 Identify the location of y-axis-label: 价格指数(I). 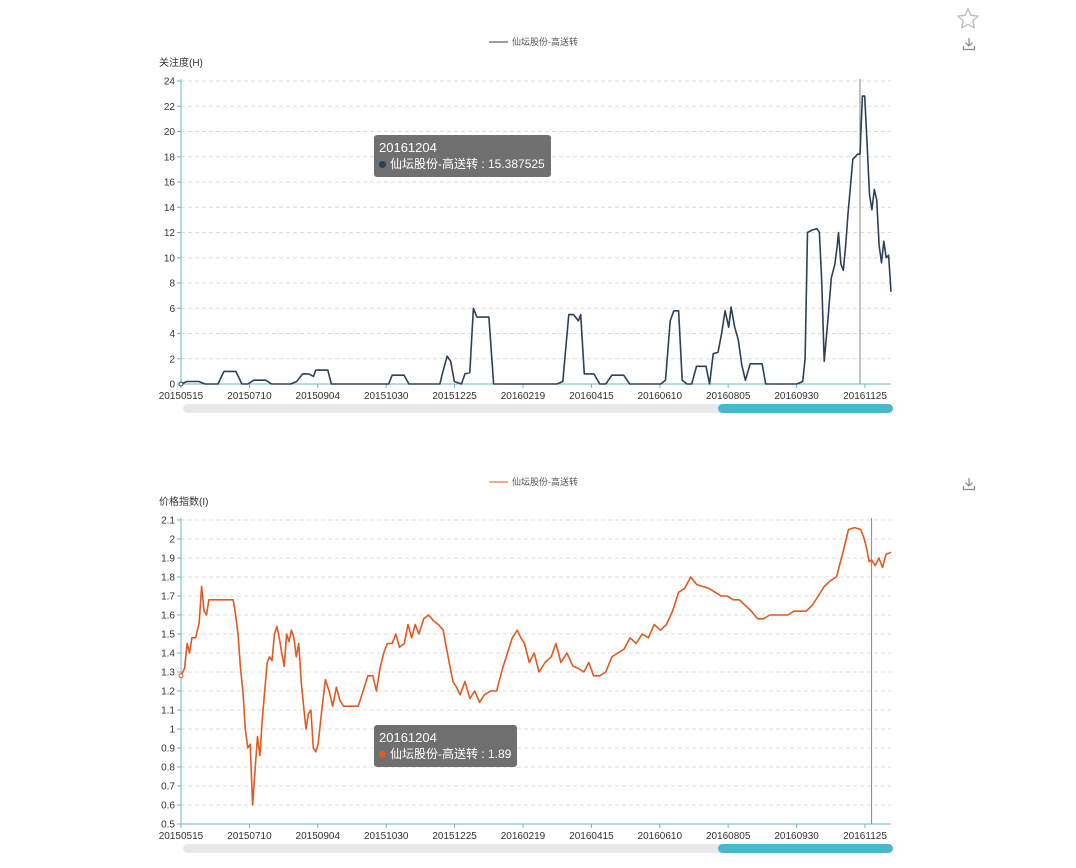
(183, 501).